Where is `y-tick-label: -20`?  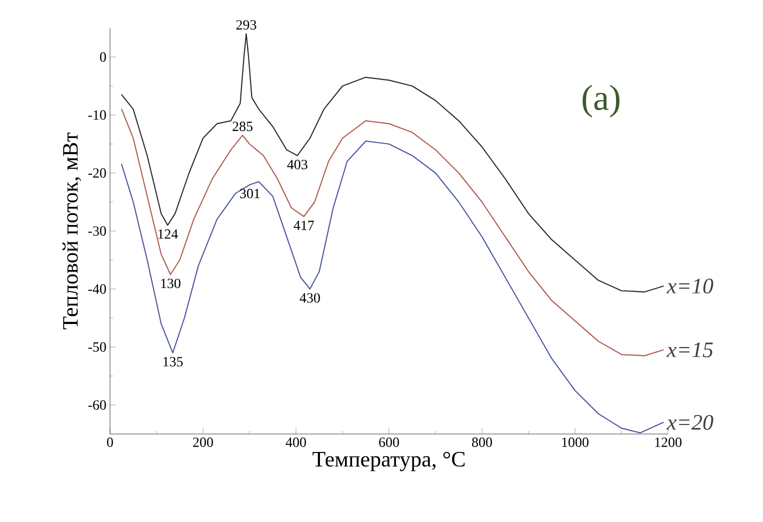 y-tick-label: -20 is located at coordinates (97, 173).